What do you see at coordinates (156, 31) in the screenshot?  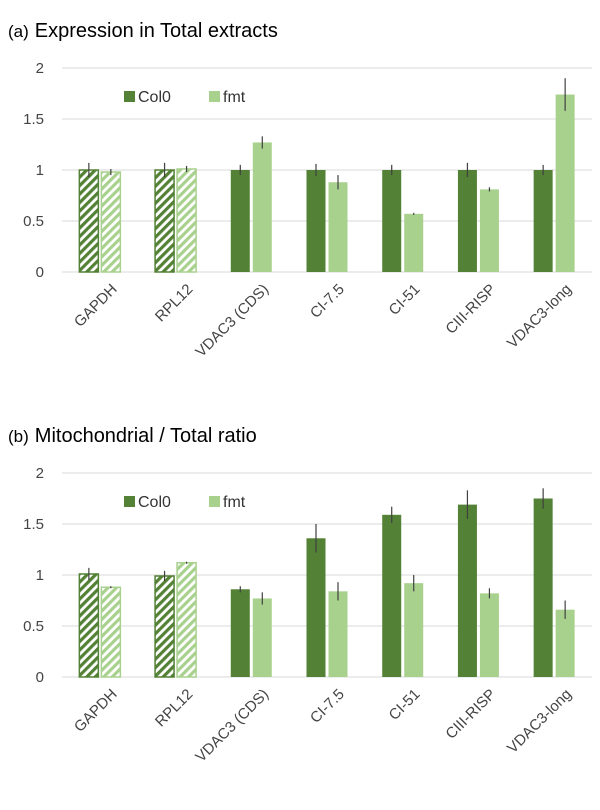 I see `title-text: Expression in Total extracts` at bounding box center [156, 31].